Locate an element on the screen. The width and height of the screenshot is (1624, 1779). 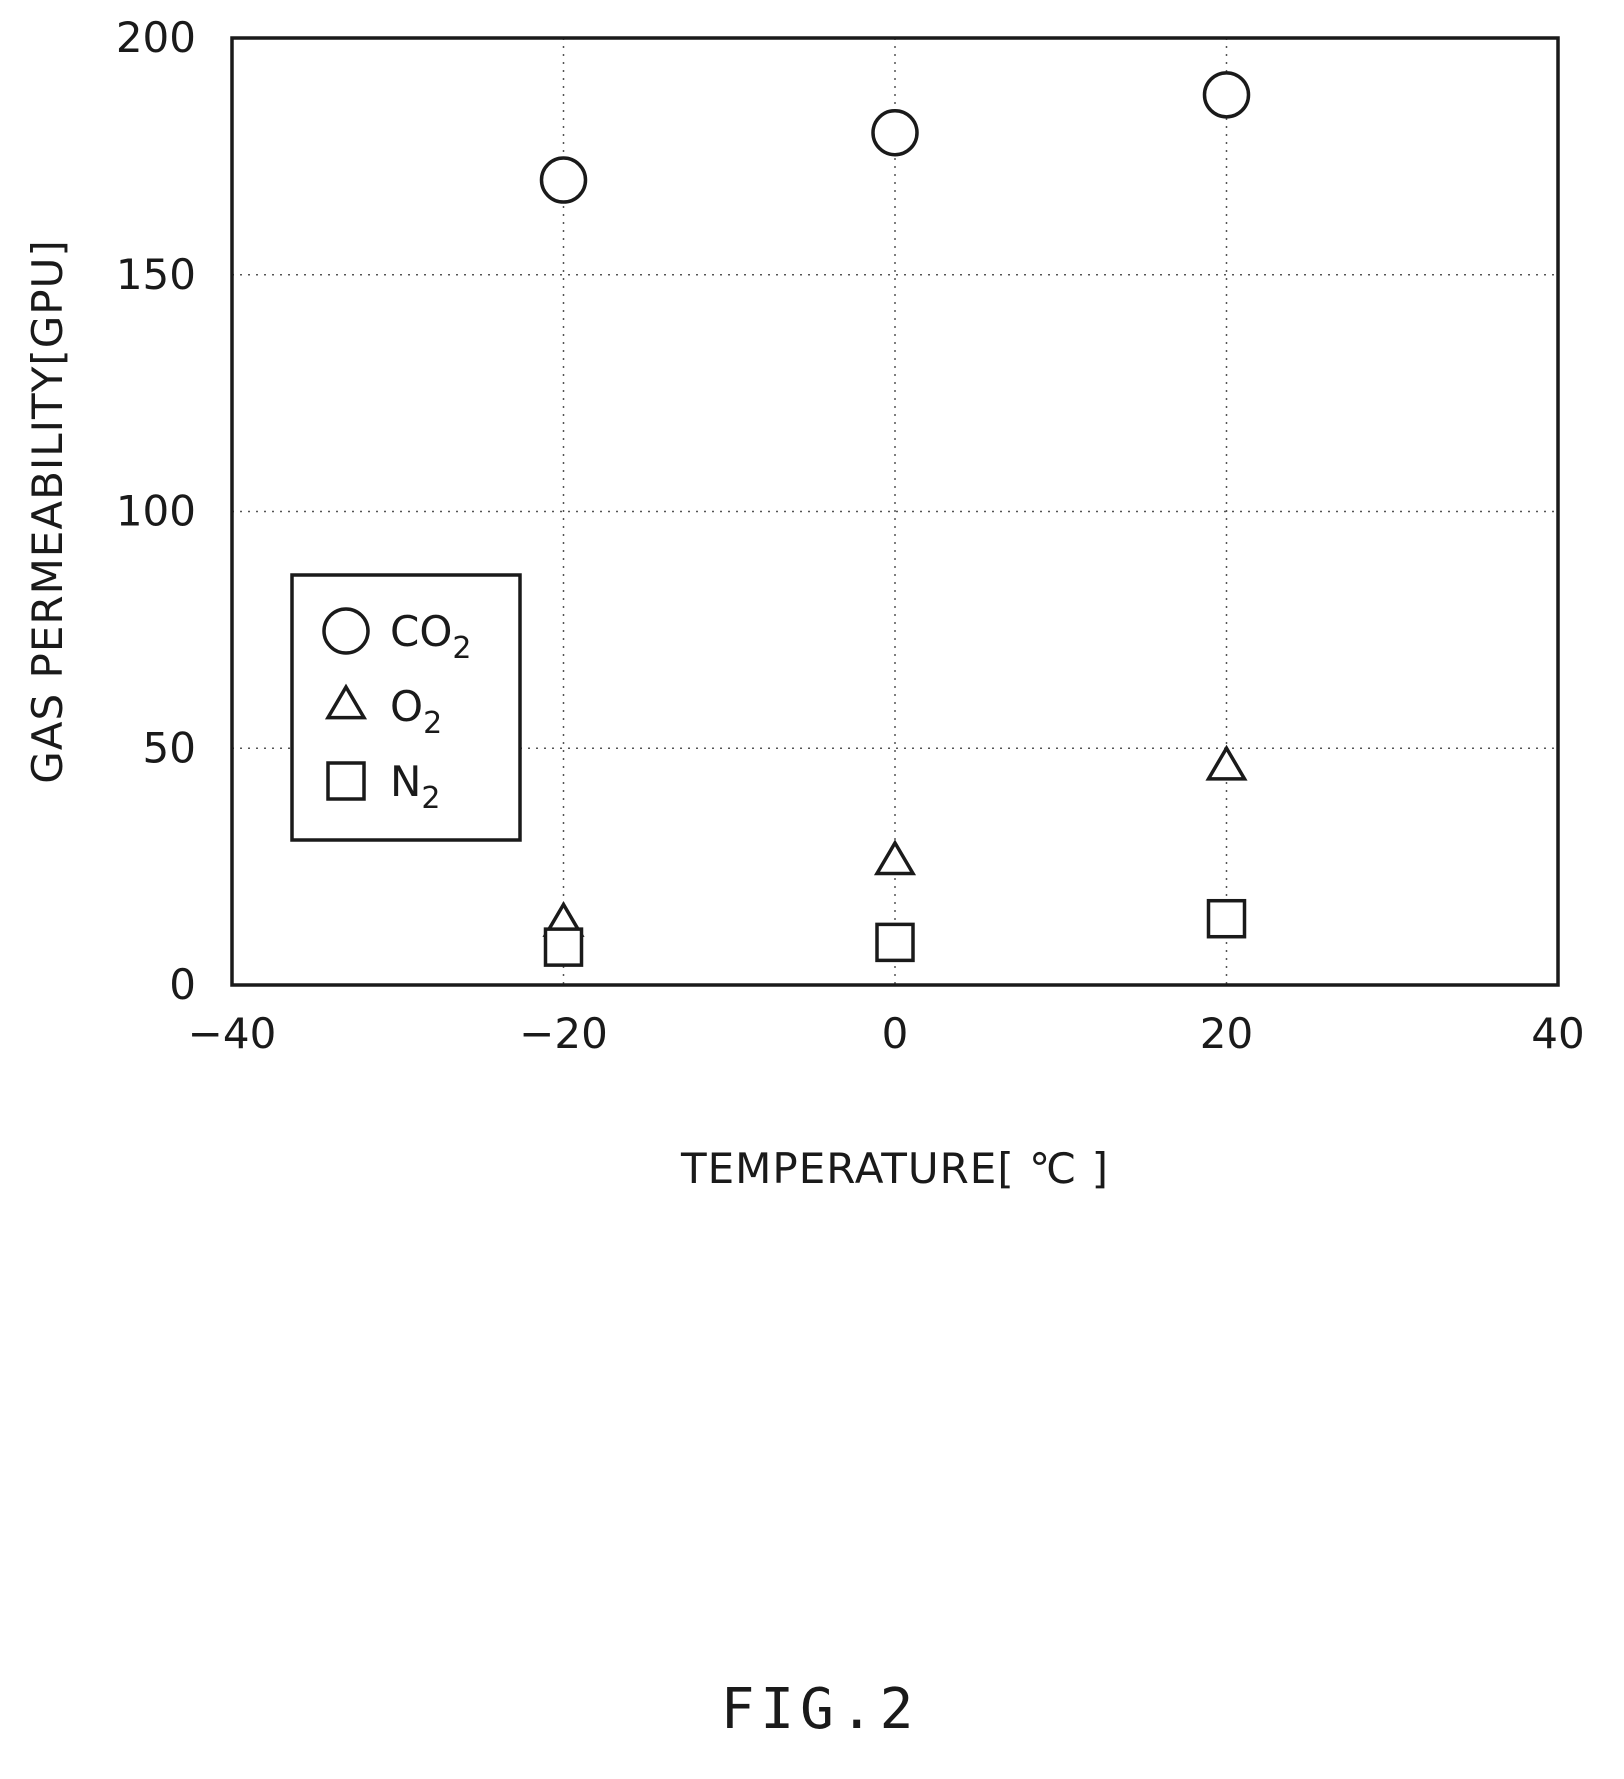
x-tick-label: 20 is located at coordinates (1226, 1033).